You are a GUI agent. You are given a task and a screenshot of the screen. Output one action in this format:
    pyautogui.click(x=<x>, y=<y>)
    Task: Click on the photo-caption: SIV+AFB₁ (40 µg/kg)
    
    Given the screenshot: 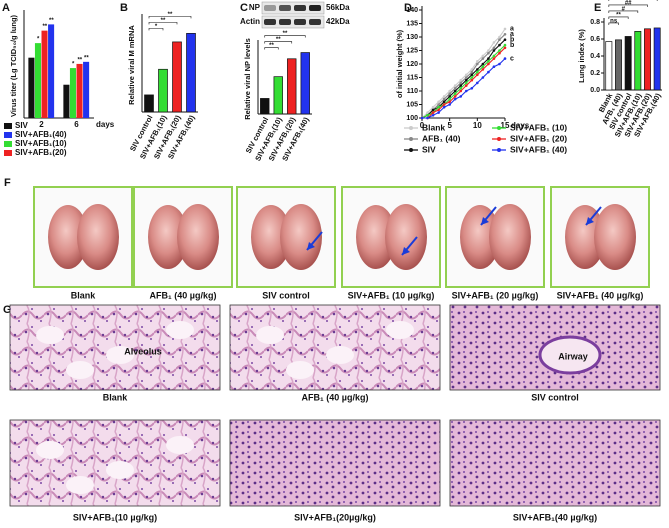 What is the action you would take?
    pyautogui.click(x=600, y=295)
    